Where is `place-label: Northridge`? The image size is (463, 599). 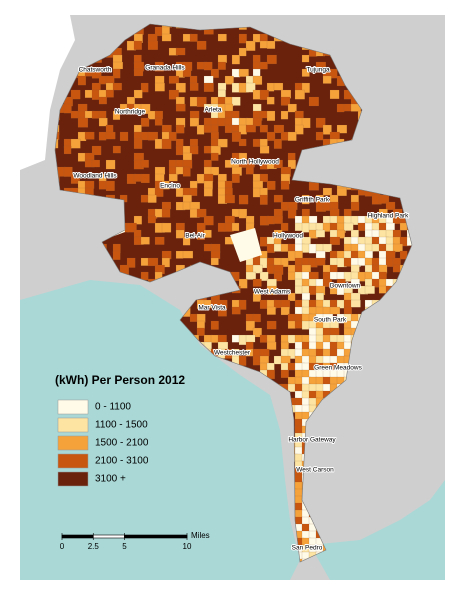
place-label: Northridge is located at coordinates (130, 112).